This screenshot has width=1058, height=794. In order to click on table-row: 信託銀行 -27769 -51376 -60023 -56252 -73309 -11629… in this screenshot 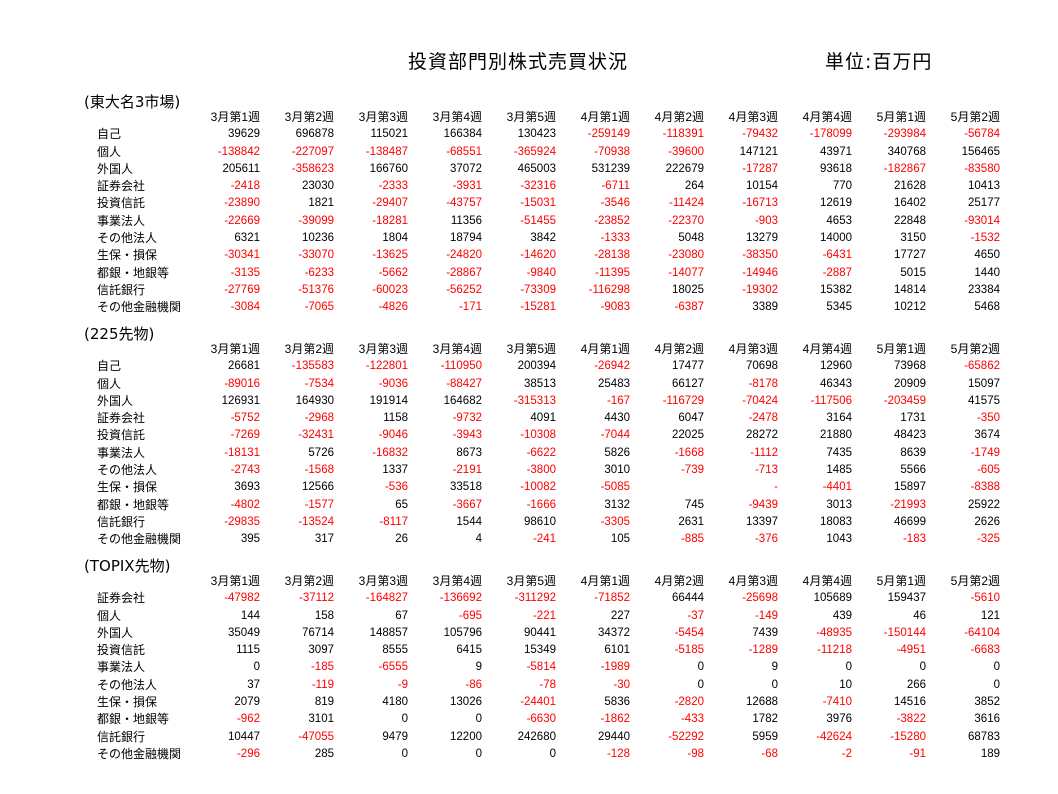, I will do `click(546, 290)`.